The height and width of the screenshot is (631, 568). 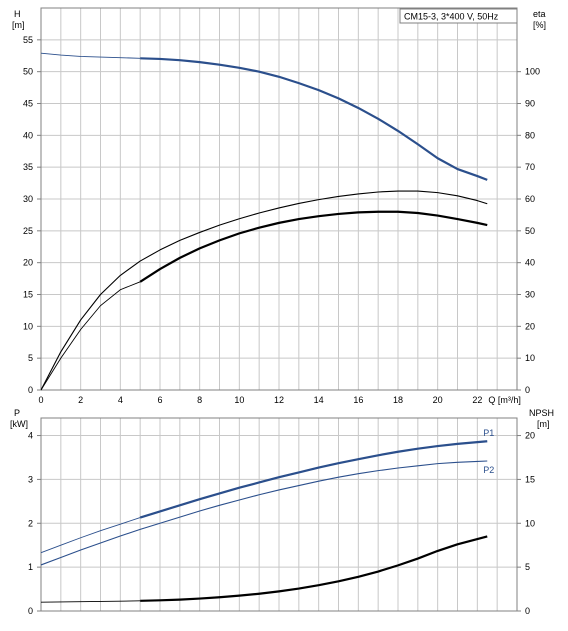 I want to click on chart-title-box, so click(x=458, y=16).